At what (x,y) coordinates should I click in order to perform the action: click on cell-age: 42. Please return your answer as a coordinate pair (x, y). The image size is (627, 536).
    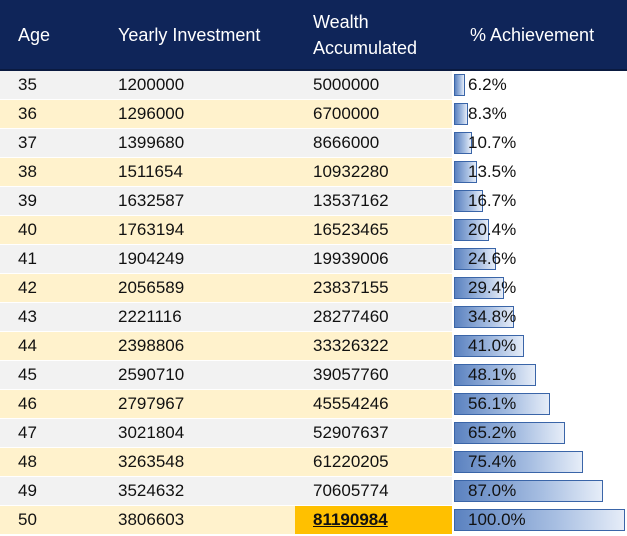
    Looking at the image, I should click on (50, 288).